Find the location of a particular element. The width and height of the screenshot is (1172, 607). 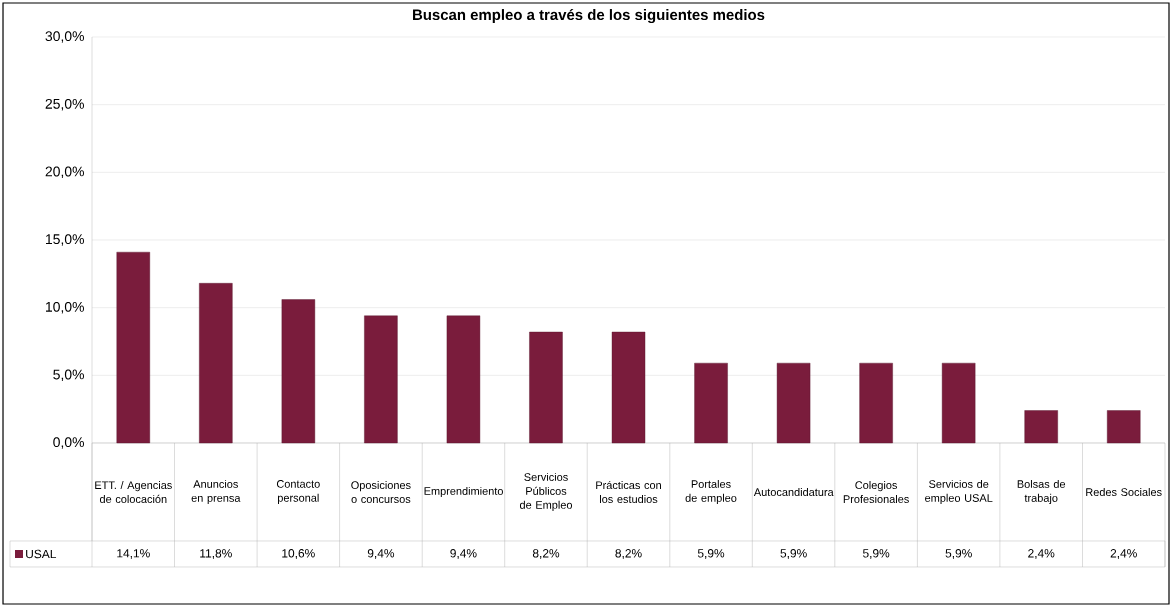

x-tick-label: Portales de empleo is located at coordinates (711, 492).